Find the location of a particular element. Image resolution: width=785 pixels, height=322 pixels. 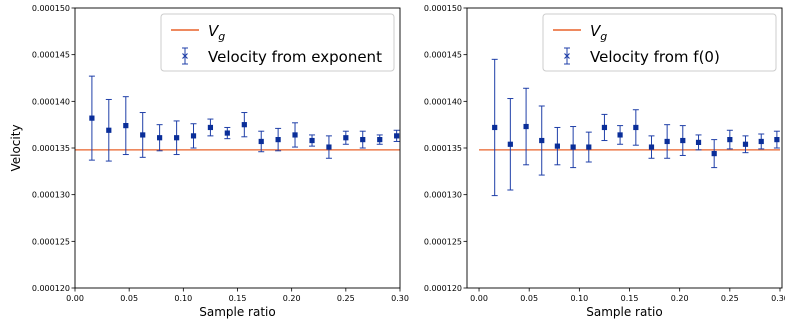

legend-label-series: Velocity from f(0) is located at coordinates (655, 57).